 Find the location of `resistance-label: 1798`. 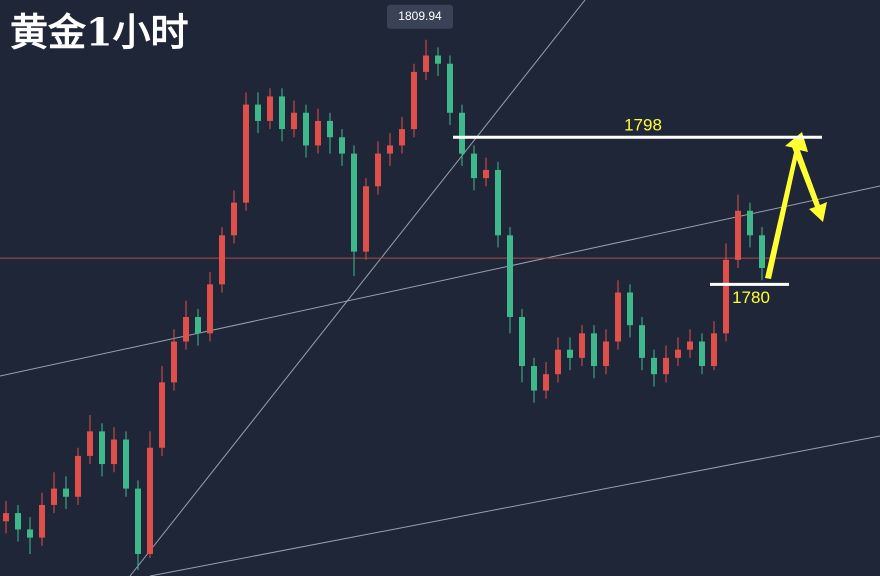

resistance-label: 1798 is located at coordinates (643, 125).